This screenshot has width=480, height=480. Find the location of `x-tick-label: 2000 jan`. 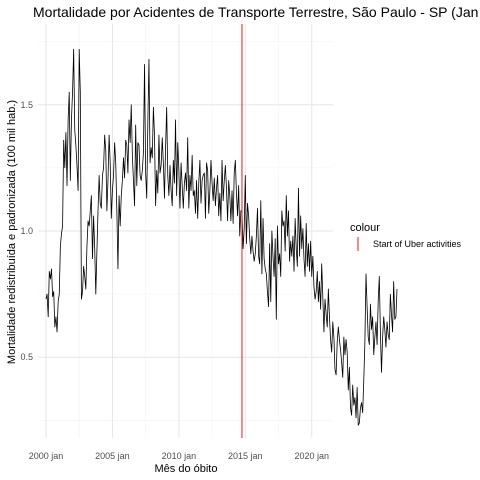

x-tick-label: 2000 jan is located at coordinates (46, 456).